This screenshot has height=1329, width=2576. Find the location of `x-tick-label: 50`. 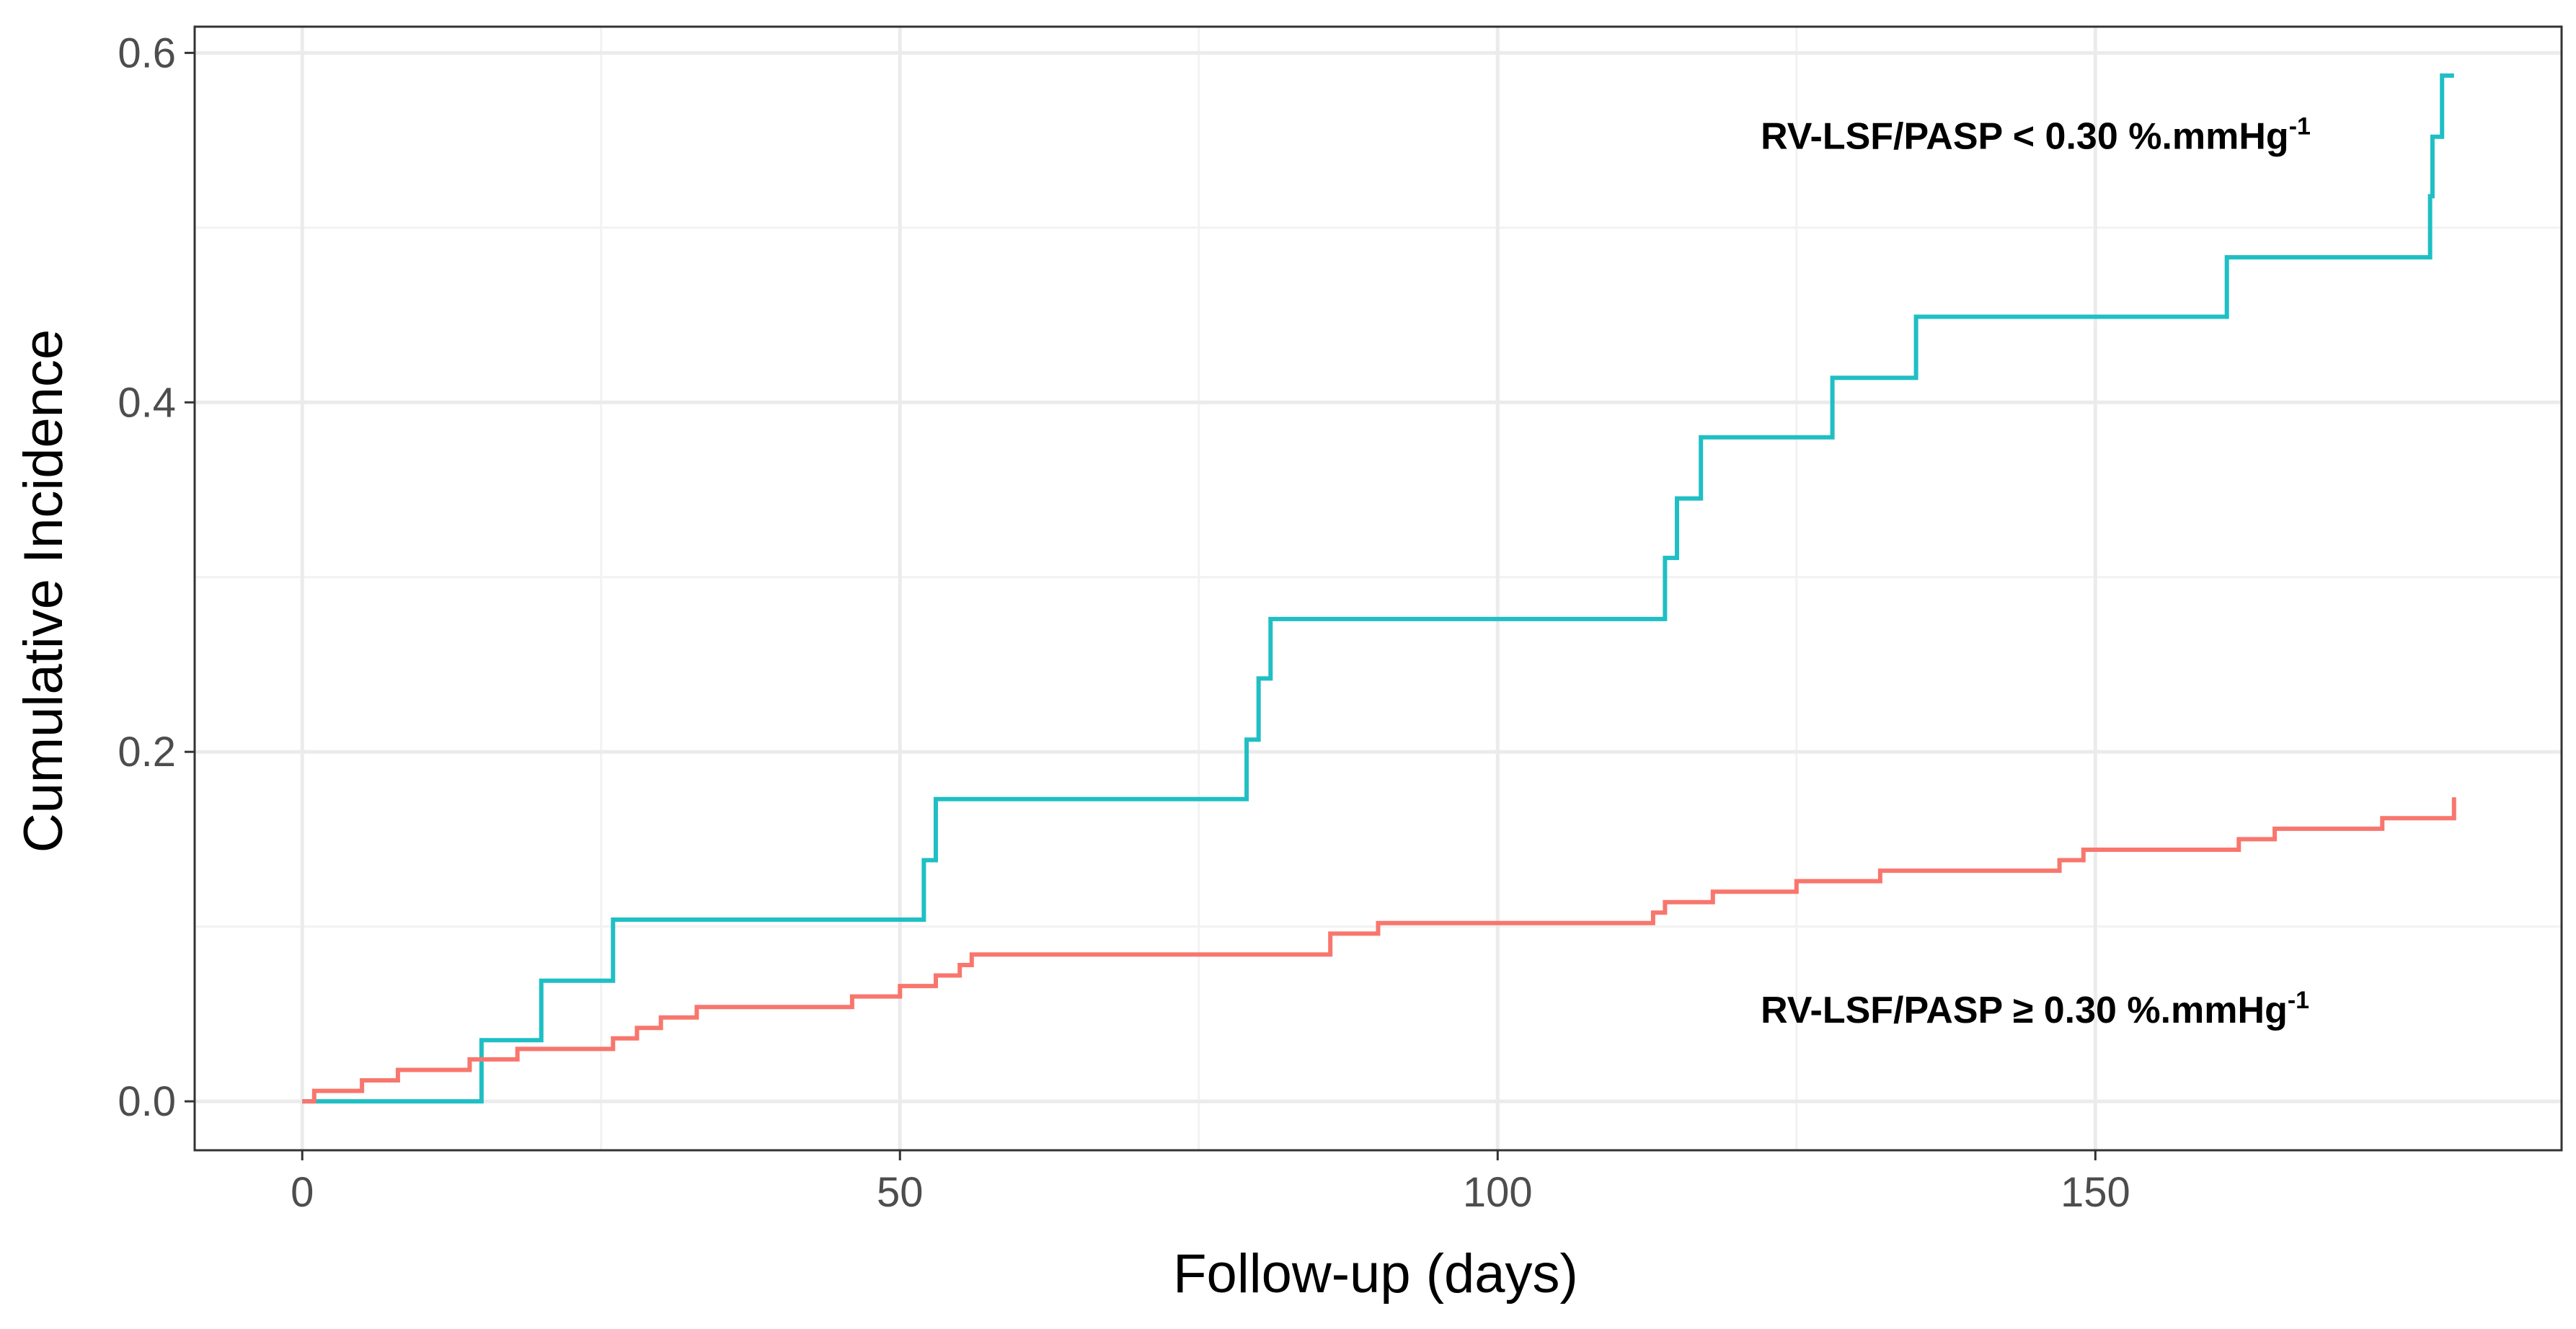

x-tick-label: 50 is located at coordinates (900, 1192).